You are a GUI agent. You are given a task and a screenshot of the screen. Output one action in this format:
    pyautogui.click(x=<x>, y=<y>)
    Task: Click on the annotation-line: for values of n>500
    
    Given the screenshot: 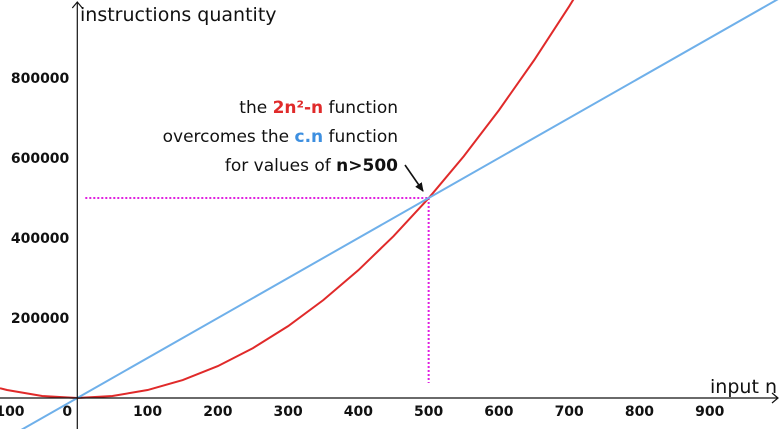 What is the action you would take?
    pyautogui.click(x=311, y=166)
    